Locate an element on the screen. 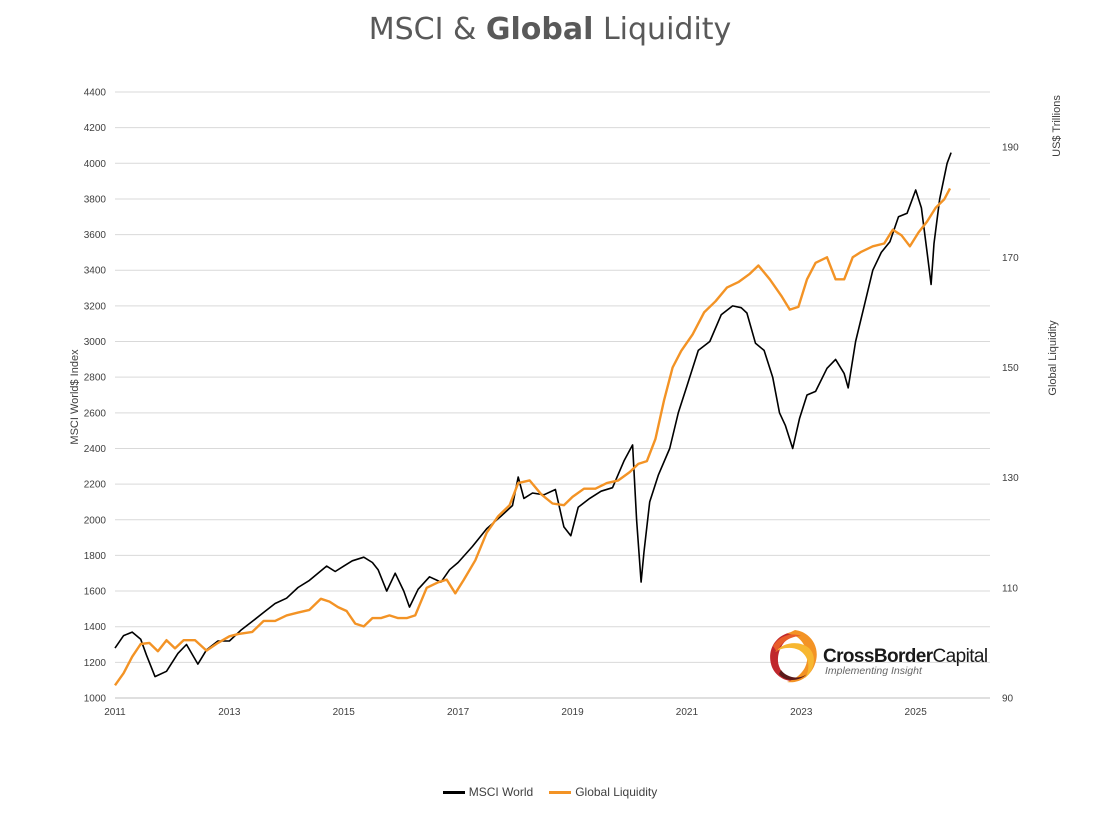 This screenshot has height=813, width=1100. y-right-tick-90: 90 is located at coordinates (1008, 699).